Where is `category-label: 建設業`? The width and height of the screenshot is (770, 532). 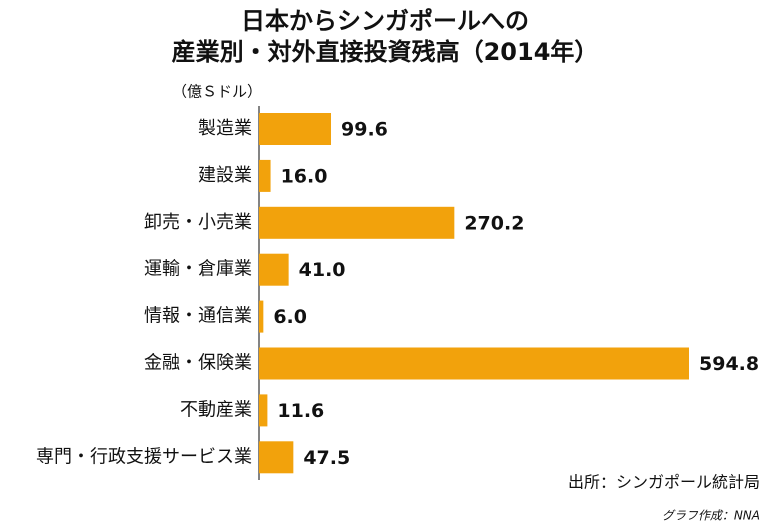
category-label: 建設業 is located at coordinates (225, 175).